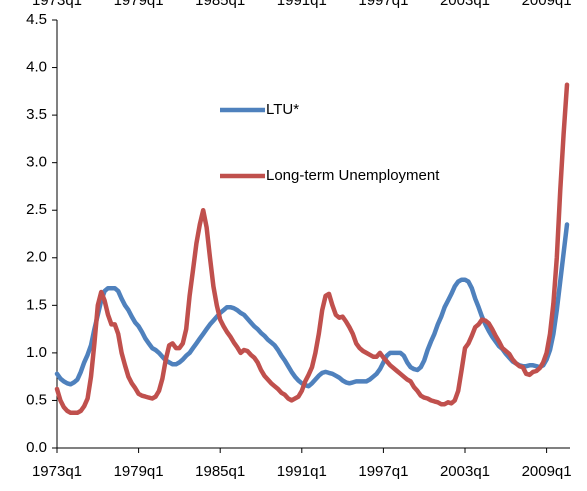 This screenshot has height=491, width=587. What do you see at coordinates (383, 471) in the screenshot?
I see `x-tick-label: 1997q1` at bounding box center [383, 471].